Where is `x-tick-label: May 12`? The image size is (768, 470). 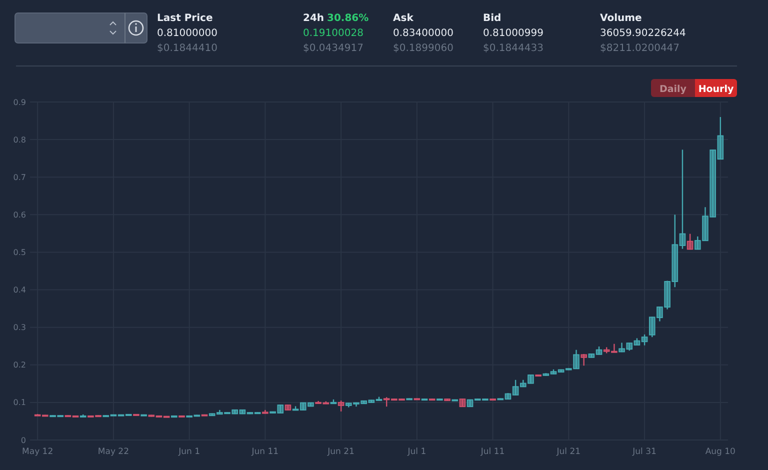
x-tick-label: May 12 is located at coordinates (38, 452).